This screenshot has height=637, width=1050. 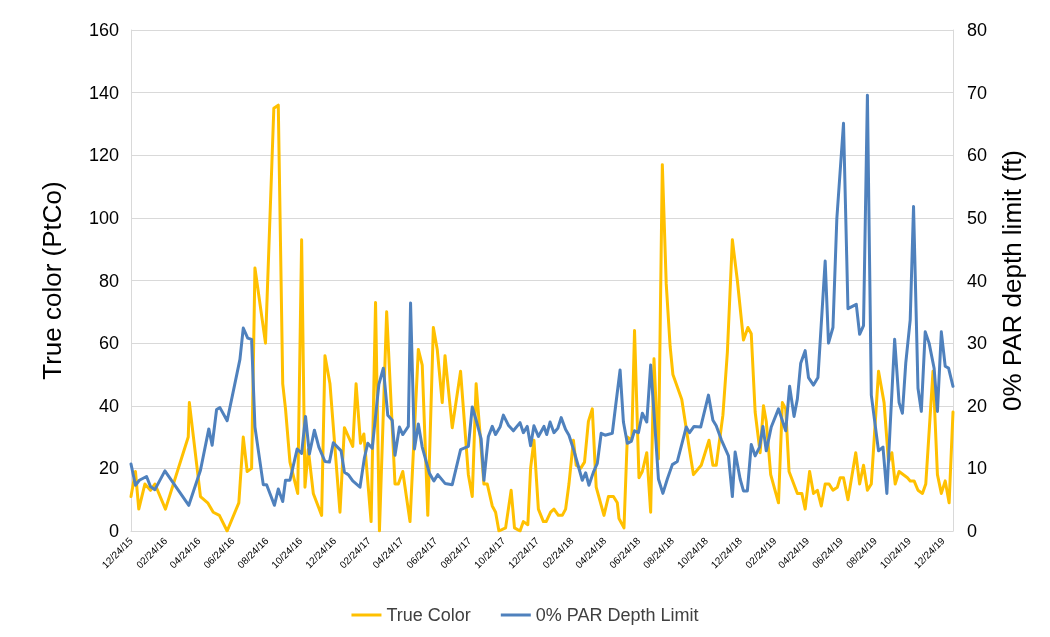 What do you see at coordinates (103, 30) in the screenshot?
I see `y-tick-label: 160` at bounding box center [103, 30].